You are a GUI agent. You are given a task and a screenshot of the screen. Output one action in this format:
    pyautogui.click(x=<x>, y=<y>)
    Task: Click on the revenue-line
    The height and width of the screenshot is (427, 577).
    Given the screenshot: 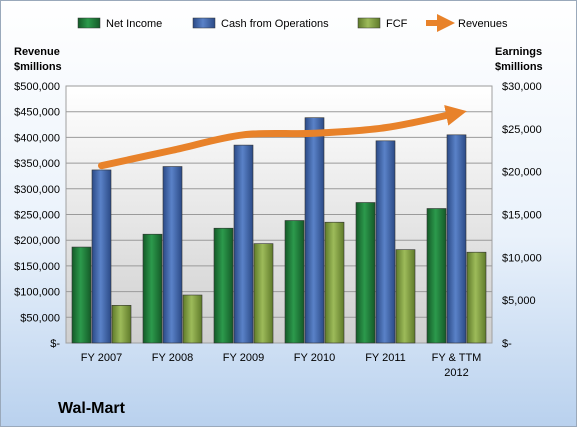 What is the action you would take?
    pyautogui.click(x=282, y=137)
    